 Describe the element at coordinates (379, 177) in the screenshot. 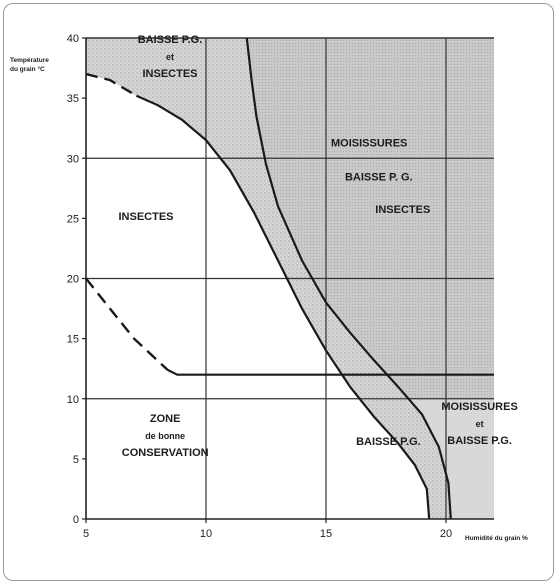

I see `region-label: BAISSE P. G.` at that location.